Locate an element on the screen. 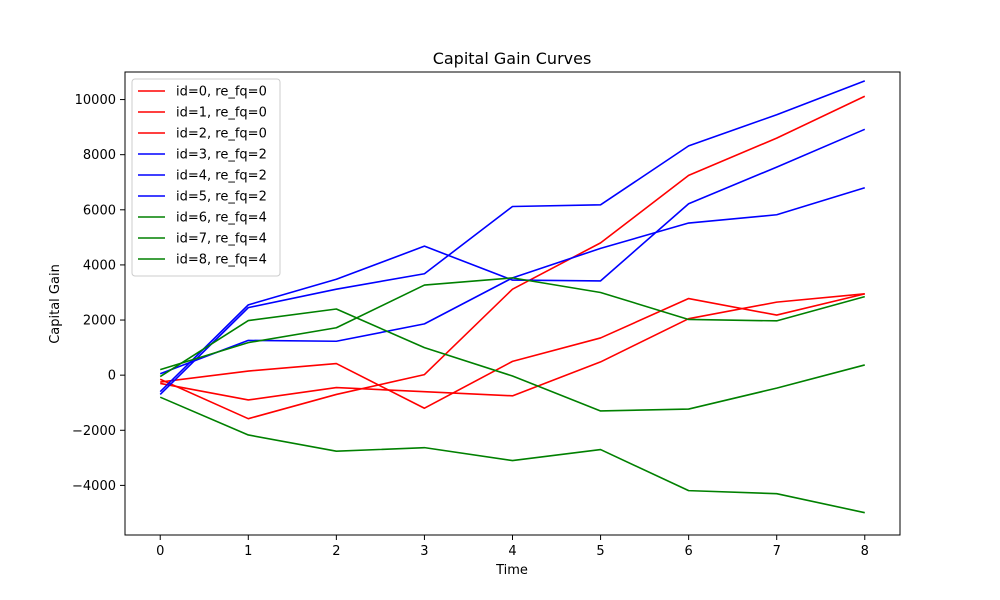 Image resolution: width=1000 pixels, height=600 pixels. chart-title: Capital Gain Curves is located at coordinates (512, 58).